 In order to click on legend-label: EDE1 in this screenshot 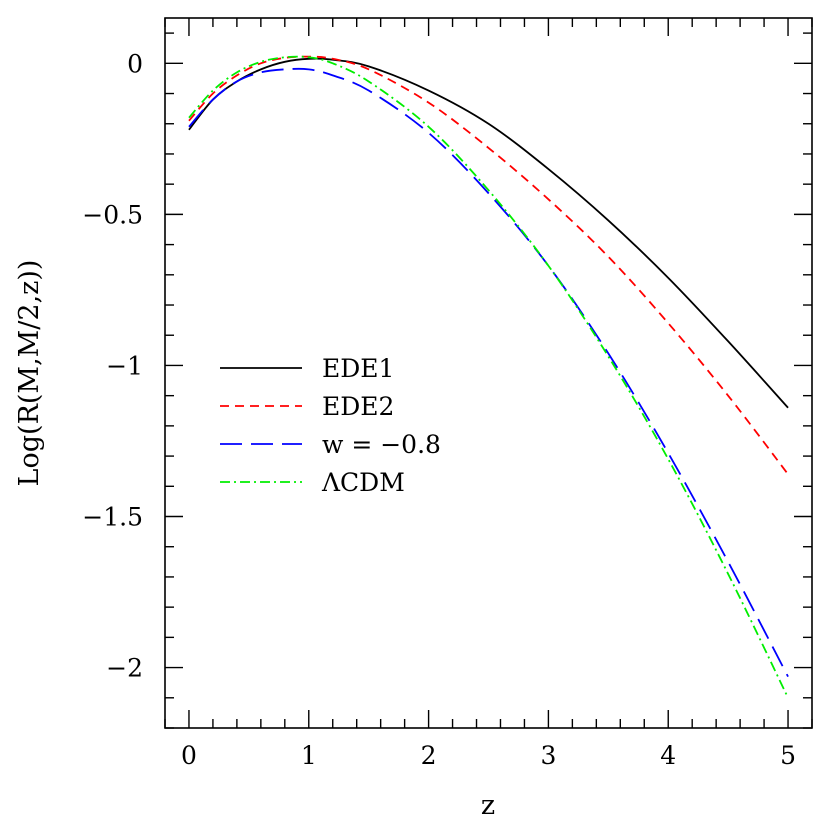, I will do `click(358, 368)`.